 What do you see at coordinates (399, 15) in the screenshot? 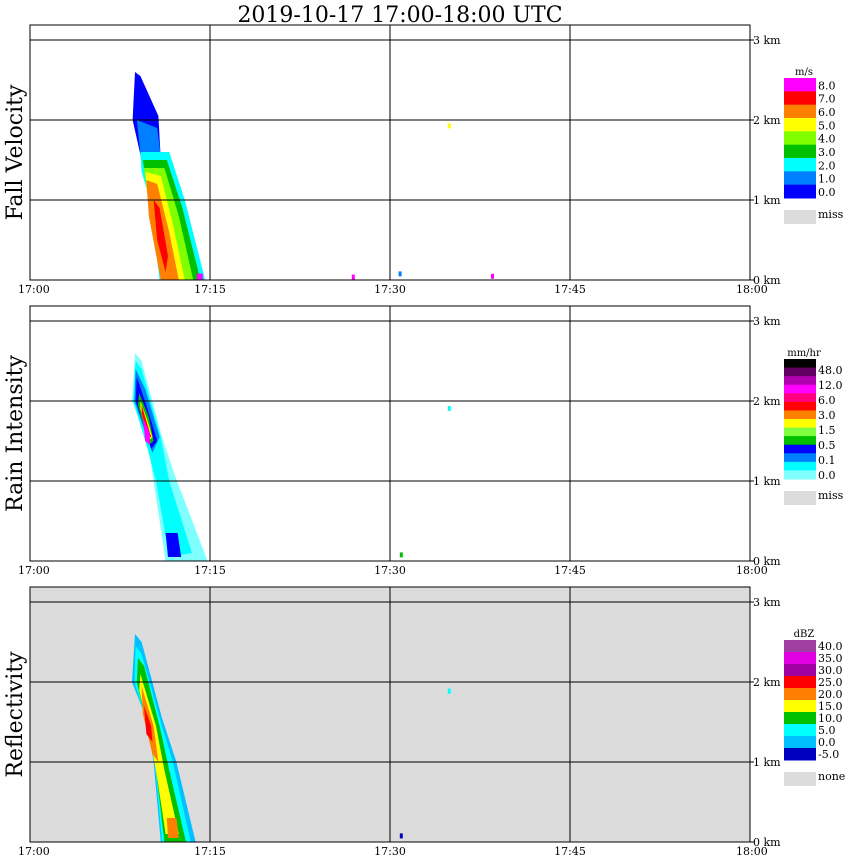
I see `chart-title: 2019-10-17 17:00-18:00 UTC` at bounding box center [399, 15].